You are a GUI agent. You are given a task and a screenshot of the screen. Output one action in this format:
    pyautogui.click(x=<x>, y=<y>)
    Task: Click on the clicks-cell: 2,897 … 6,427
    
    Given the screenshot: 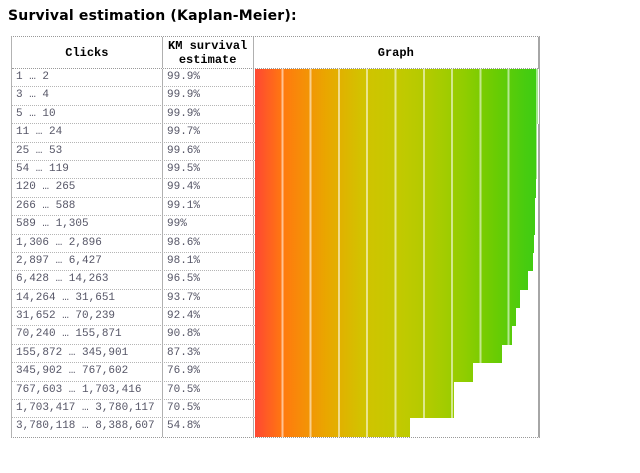 What is the action you would take?
    pyautogui.click(x=87, y=261)
    